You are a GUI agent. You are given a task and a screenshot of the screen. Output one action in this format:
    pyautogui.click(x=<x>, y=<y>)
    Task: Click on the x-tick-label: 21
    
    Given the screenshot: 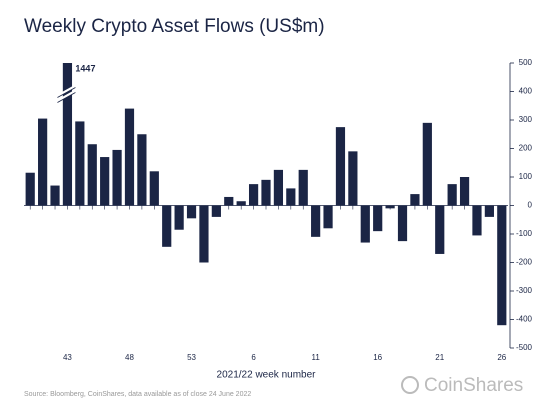 What is the action you would take?
    pyautogui.click(x=439, y=357)
    